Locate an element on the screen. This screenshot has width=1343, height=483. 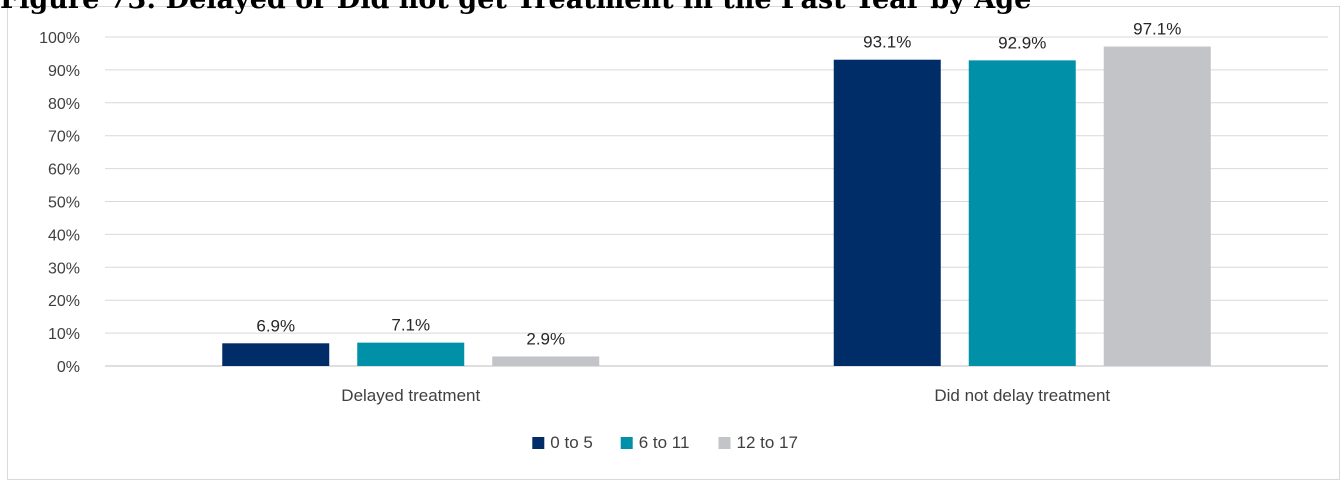
y-tick-label: 60% is located at coordinates (64, 170).